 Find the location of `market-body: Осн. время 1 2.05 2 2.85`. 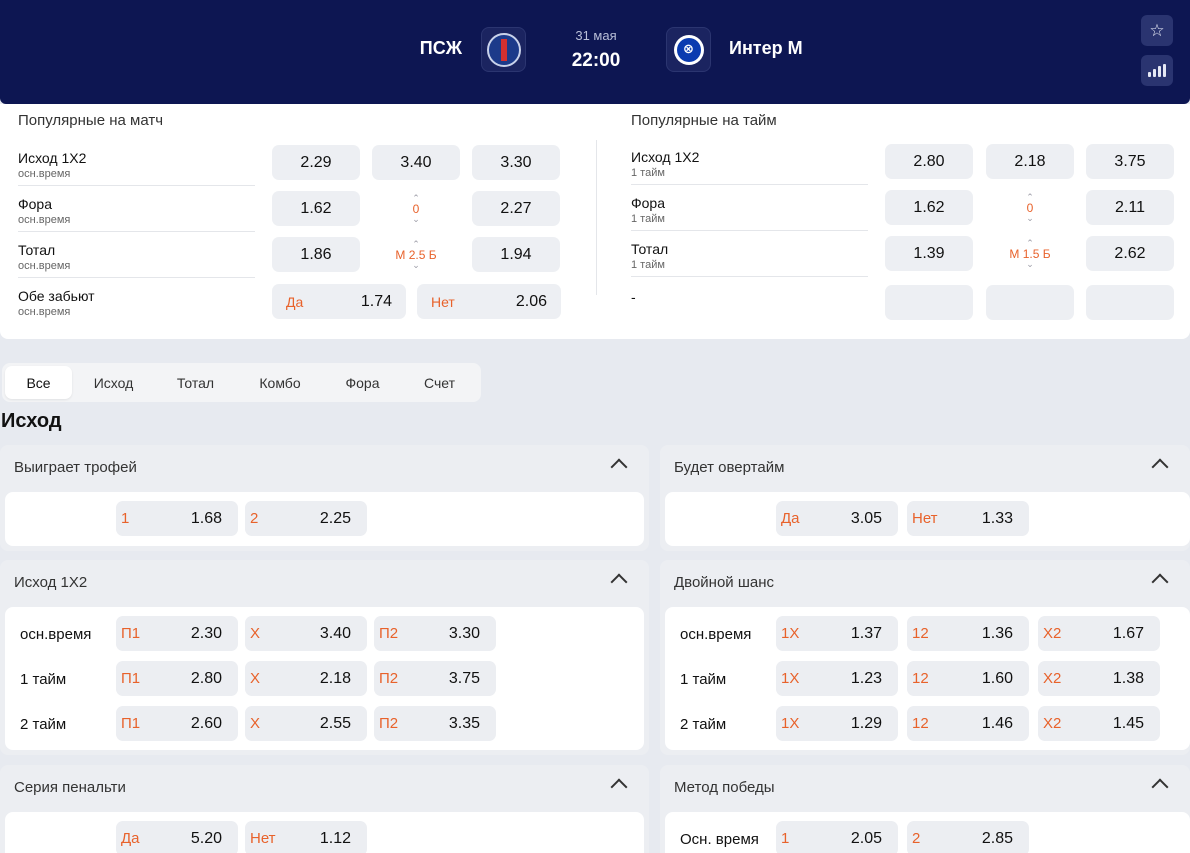

market-body: Осн. время 1 2.05 2 2.85 is located at coordinates (927, 832).